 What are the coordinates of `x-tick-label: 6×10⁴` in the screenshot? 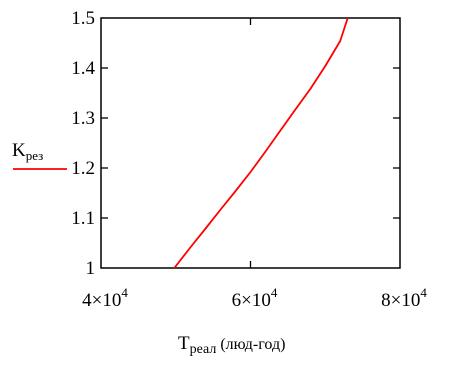 It's located at (255, 298).